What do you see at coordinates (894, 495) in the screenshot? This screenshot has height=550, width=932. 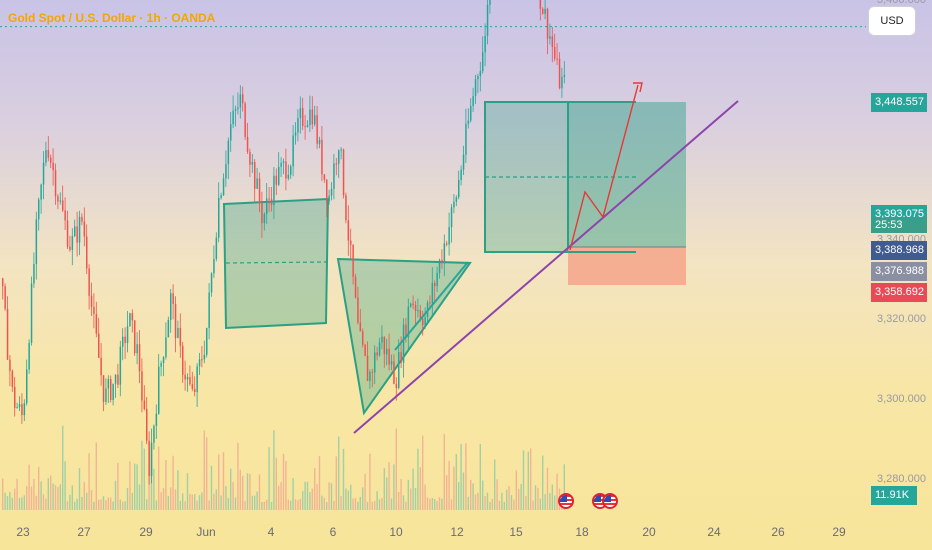 I see `volume-badge: 11.91K` at bounding box center [894, 495].